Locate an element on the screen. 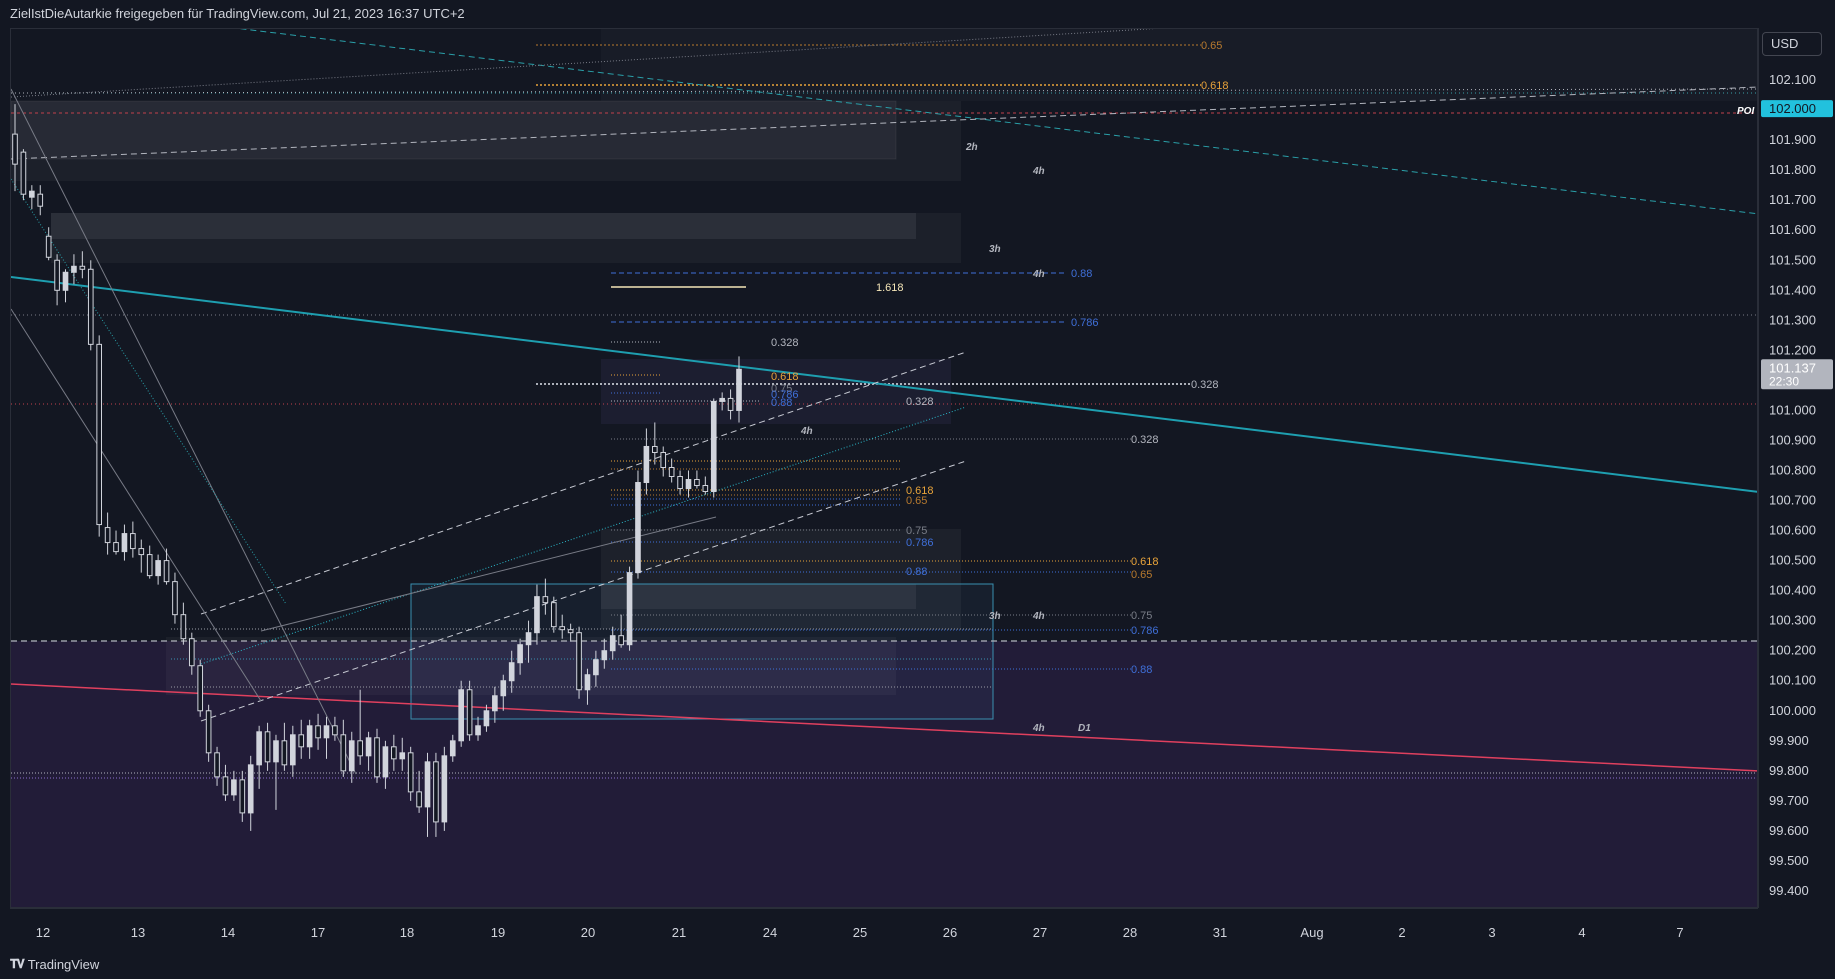 The image size is (1835, 979). supply-zone-4h is located at coordinates (486, 141).